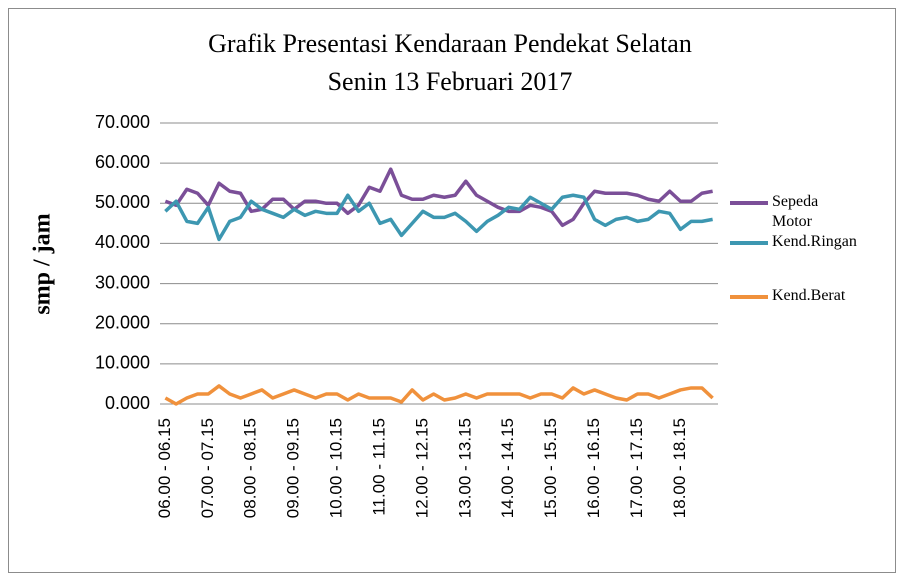 The height and width of the screenshot is (581, 904). I want to click on x-tick-label: 06.00 - 06.15, so click(164, 468).